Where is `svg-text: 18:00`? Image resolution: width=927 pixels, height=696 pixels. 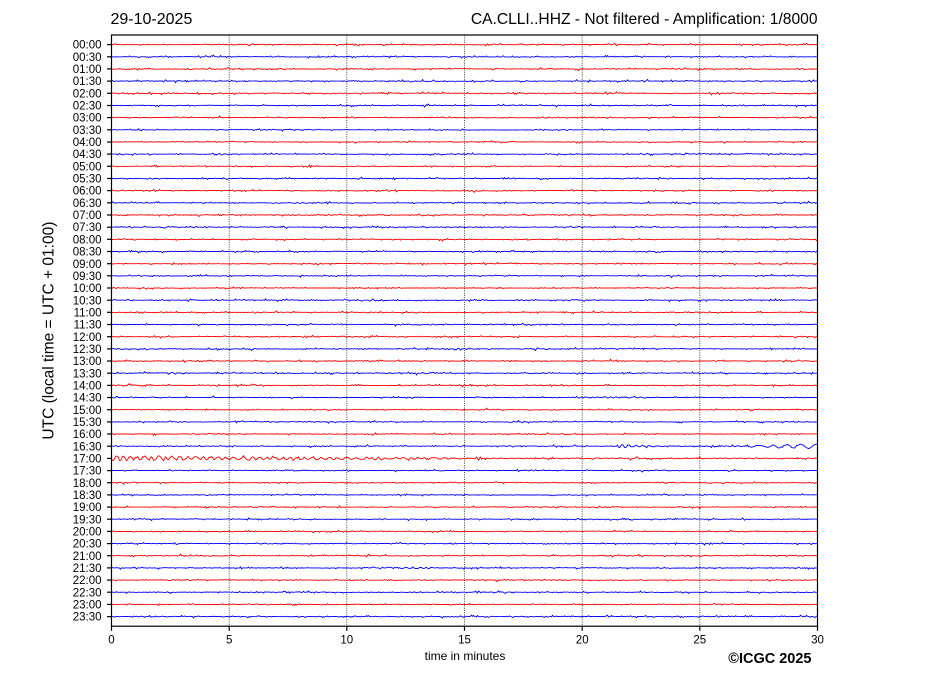
svg-text: 18:00 is located at coordinates (87, 484).